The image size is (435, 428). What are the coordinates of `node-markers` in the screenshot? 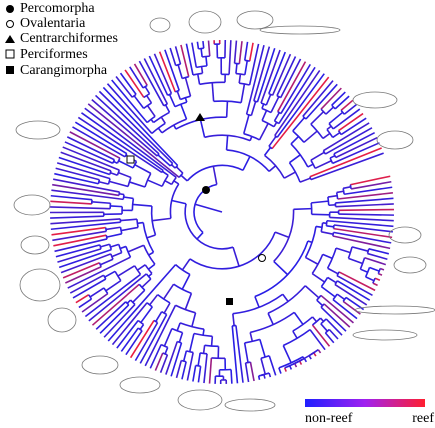 It's located at (196, 209).